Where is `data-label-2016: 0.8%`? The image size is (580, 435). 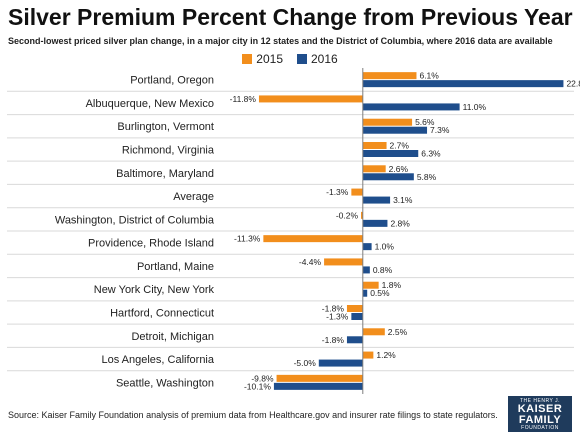
data-label-2016: 0.8% is located at coordinates (383, 270).